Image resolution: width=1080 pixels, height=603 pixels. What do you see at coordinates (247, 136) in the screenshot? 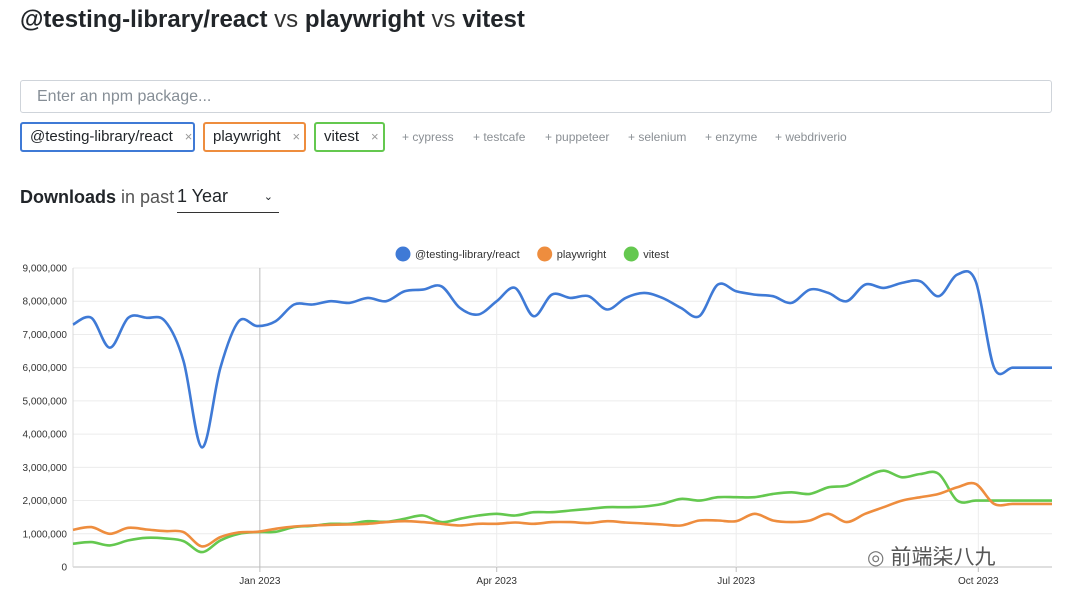
I see `tag-label: playwright` at bounding box center [247, 136].